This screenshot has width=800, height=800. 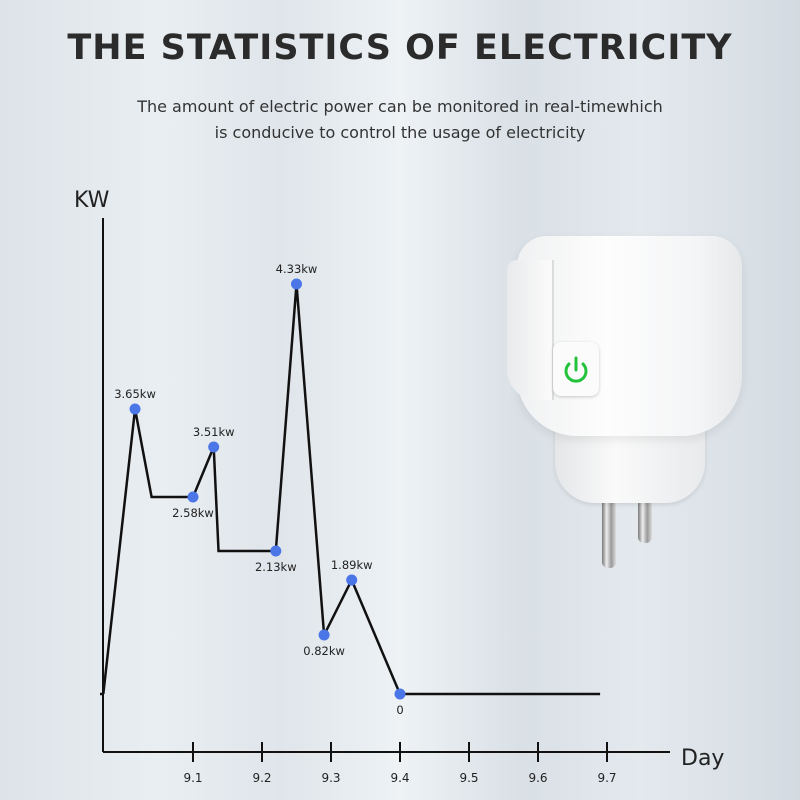 I want to click on x-tick-label: 9.3, so click(x=330, y=778).